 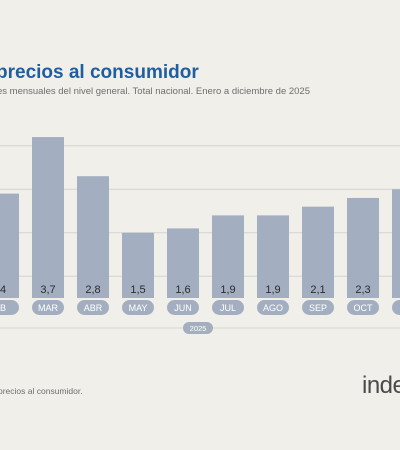 I want to click on value-label-jul: 1,9, so click(x=227, y=290).